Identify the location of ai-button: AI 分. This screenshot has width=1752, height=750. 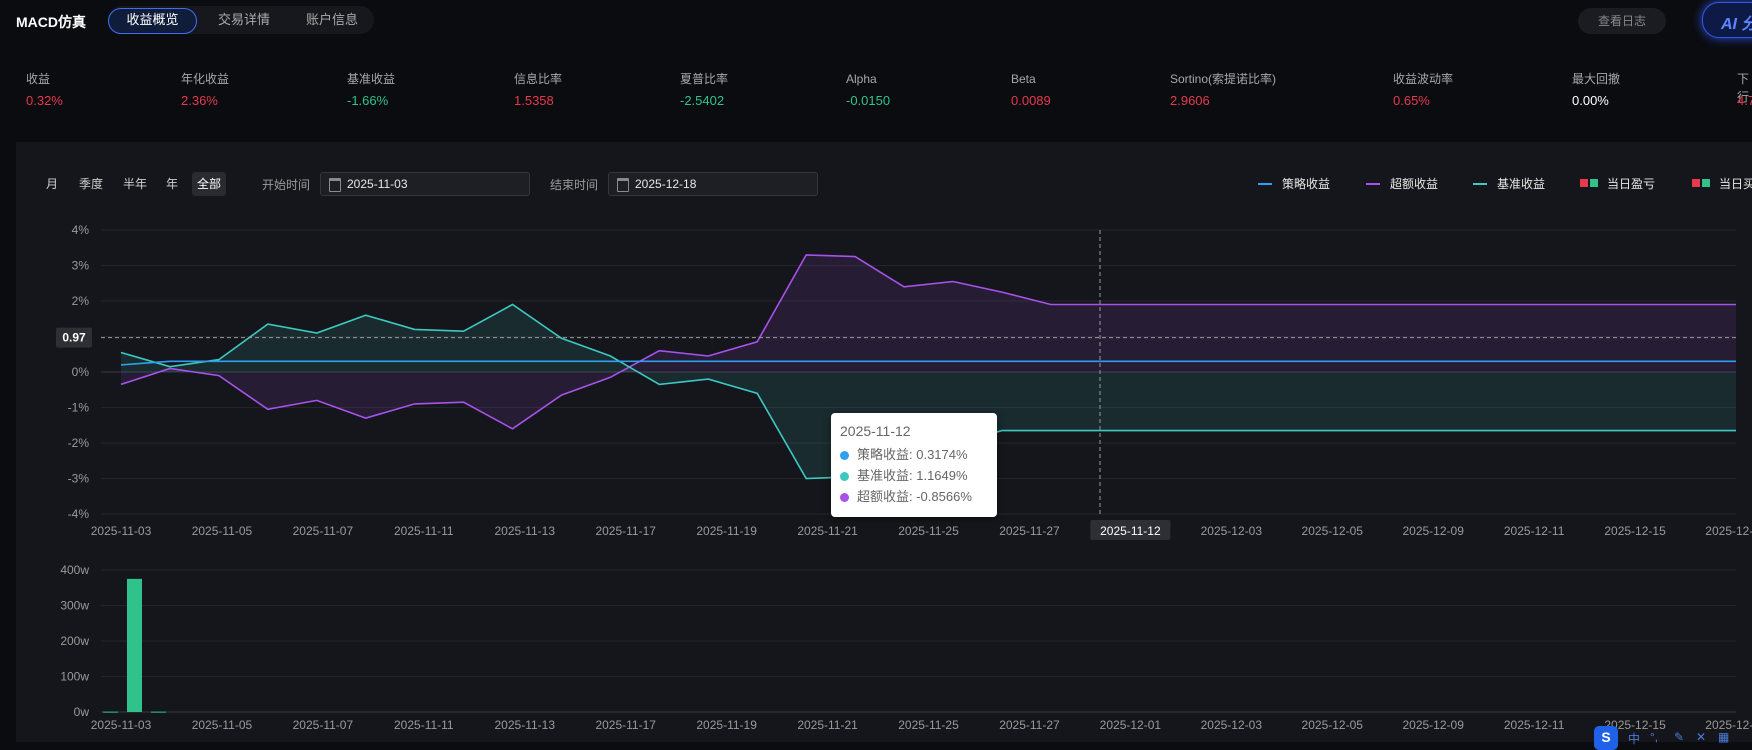
(1727, 20).